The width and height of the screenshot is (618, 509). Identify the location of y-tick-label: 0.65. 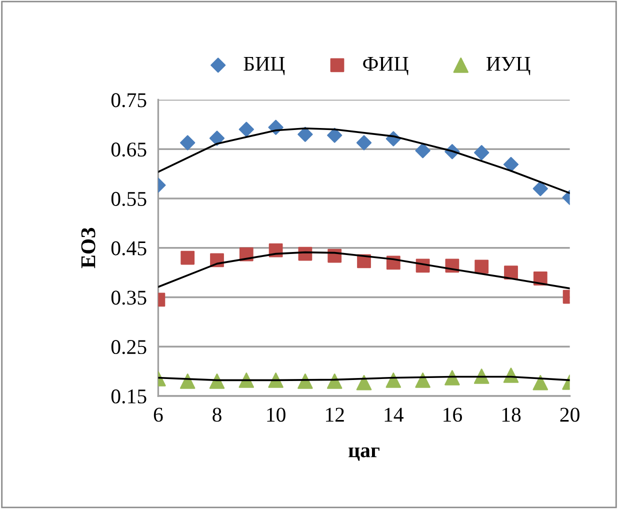
(128, 149).